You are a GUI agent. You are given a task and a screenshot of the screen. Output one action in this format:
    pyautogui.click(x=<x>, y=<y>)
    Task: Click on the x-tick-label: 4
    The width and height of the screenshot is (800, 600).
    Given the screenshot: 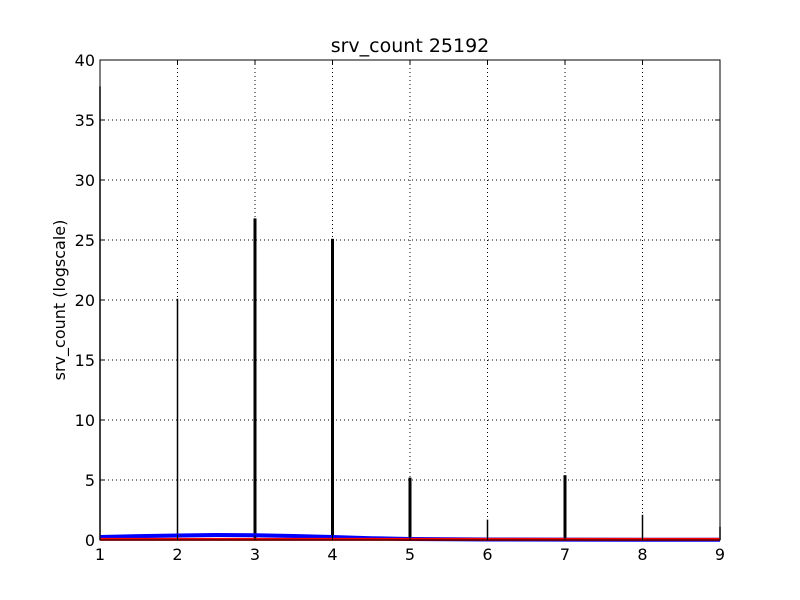 What is the action you would take?
    pyautogui.click(x=332, y=554)
    